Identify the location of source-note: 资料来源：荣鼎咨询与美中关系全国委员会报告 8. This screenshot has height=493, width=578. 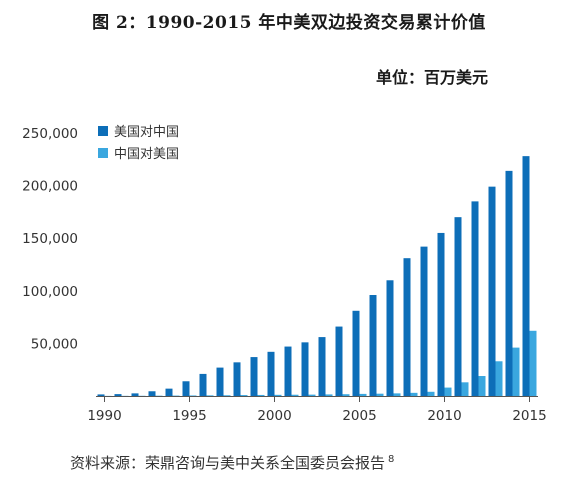
(232, 462).